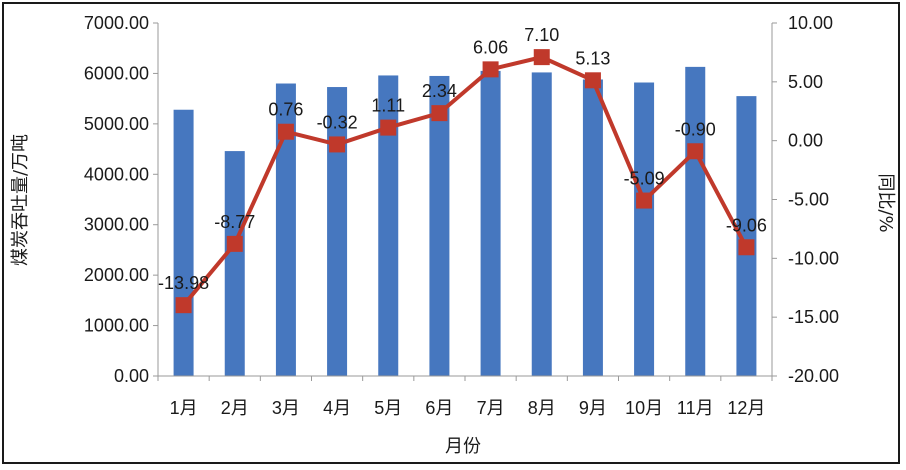  I want to click on y2-tick-label: -20.00, so click(813, 376).